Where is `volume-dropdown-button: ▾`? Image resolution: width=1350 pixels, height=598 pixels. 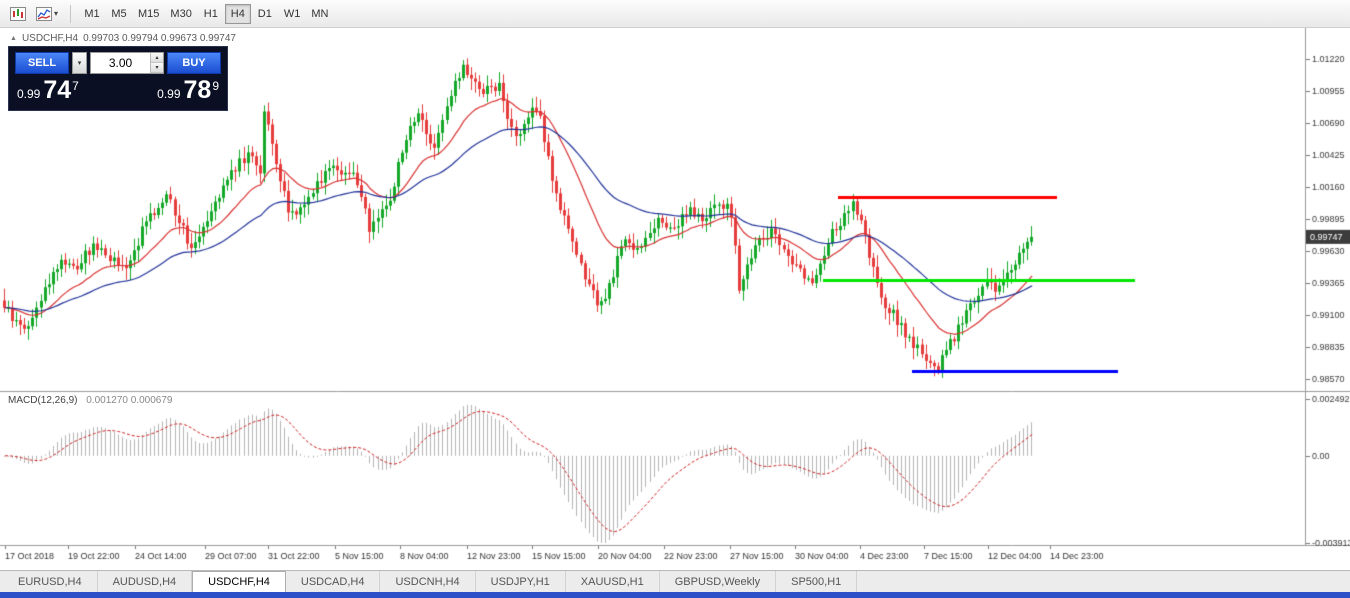 volume-dropdown-button: ▾ is located at coordinates (79, 63).